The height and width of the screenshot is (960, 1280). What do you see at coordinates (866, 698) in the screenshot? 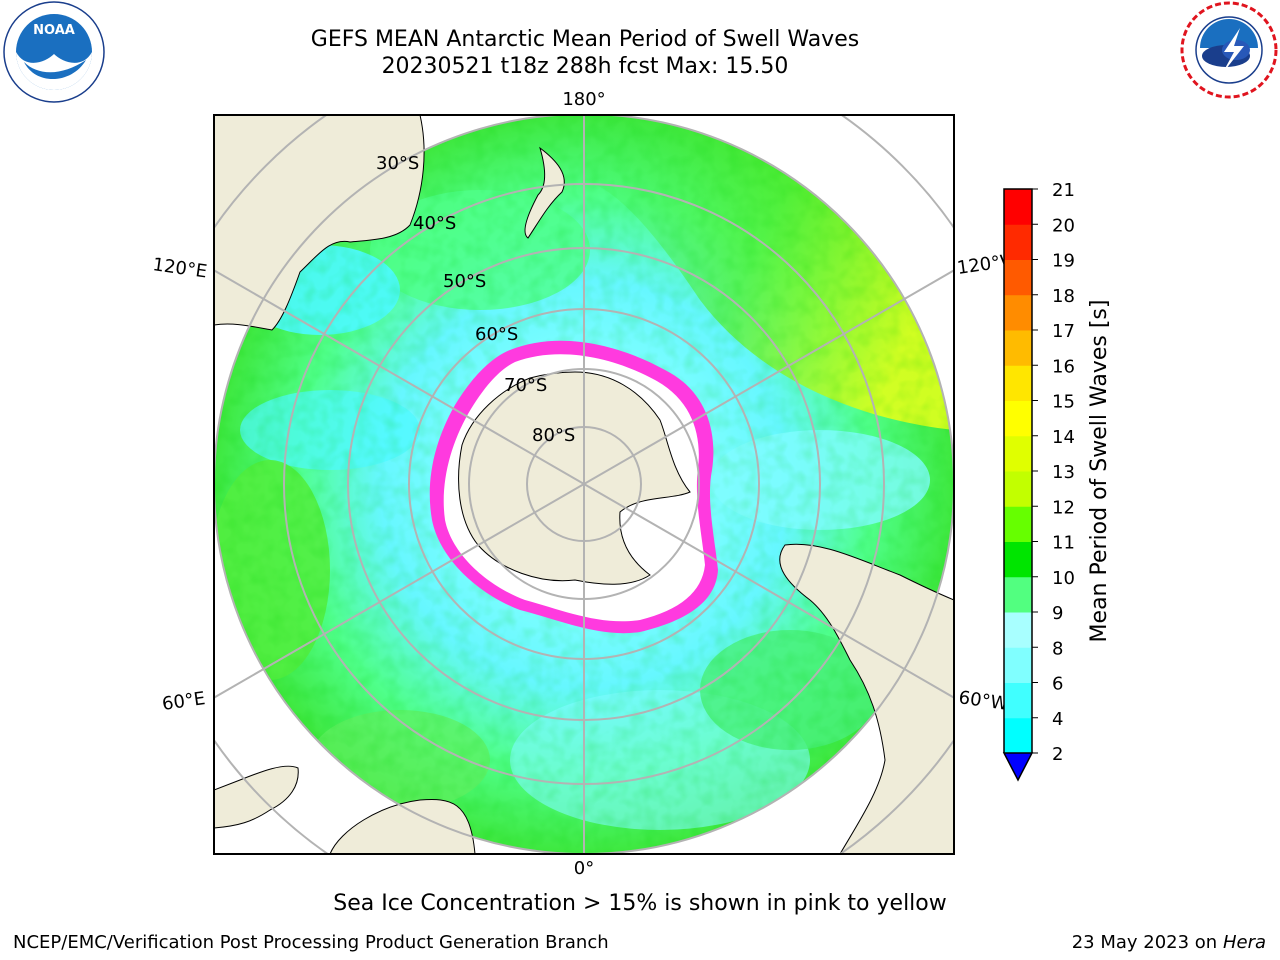
I see `land-south-america` at bounding box center [866, 698].